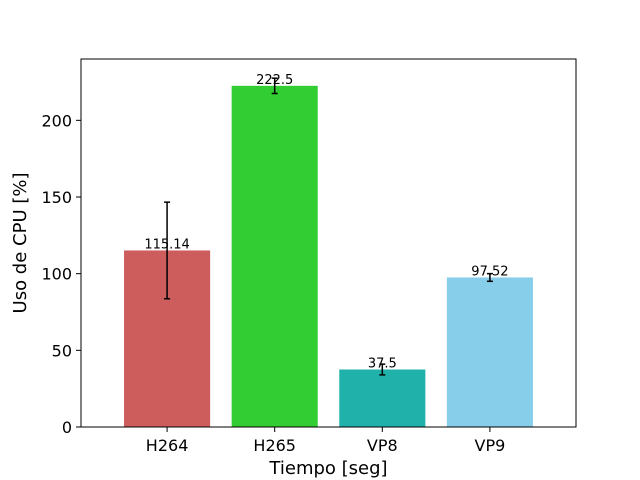 The image size is (640, 480). I want to click on error-bar-h264, so click(167, 250).